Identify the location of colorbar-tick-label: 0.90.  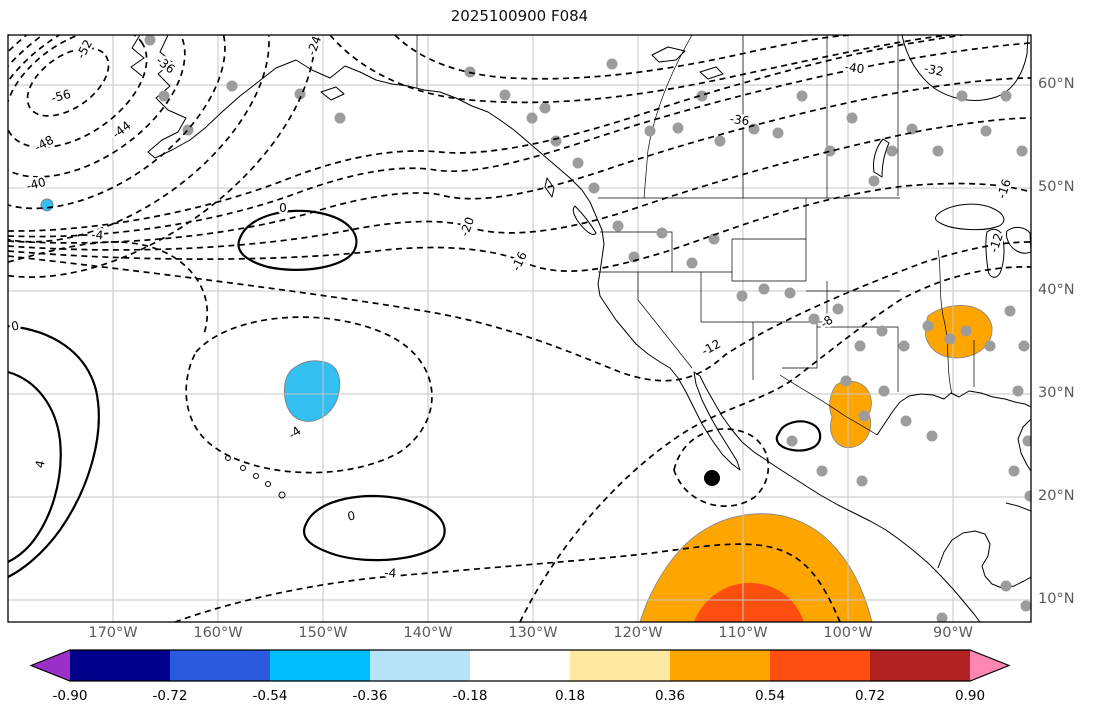
(970, 696).